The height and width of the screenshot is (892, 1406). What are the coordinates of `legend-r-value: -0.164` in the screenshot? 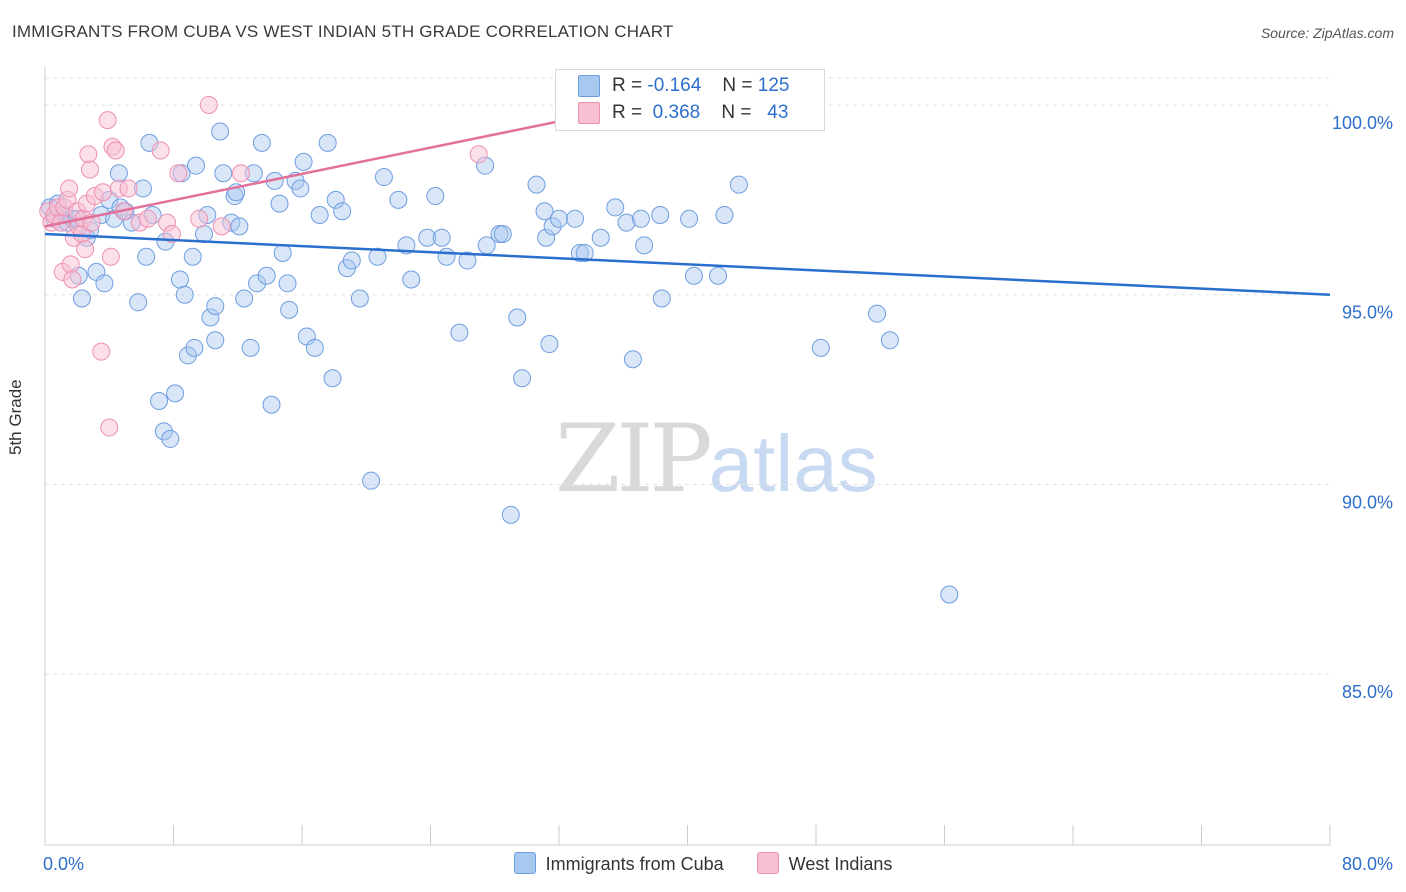 It's located at (674, 86).